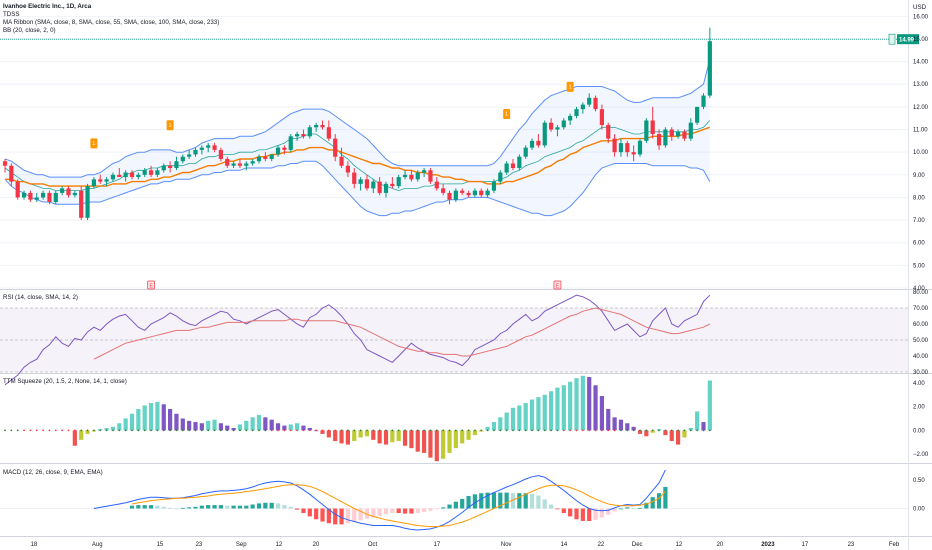  Describe the element at coordinates (357, 188) in the screenshot. I see `bollinger-lower-line` at that location.